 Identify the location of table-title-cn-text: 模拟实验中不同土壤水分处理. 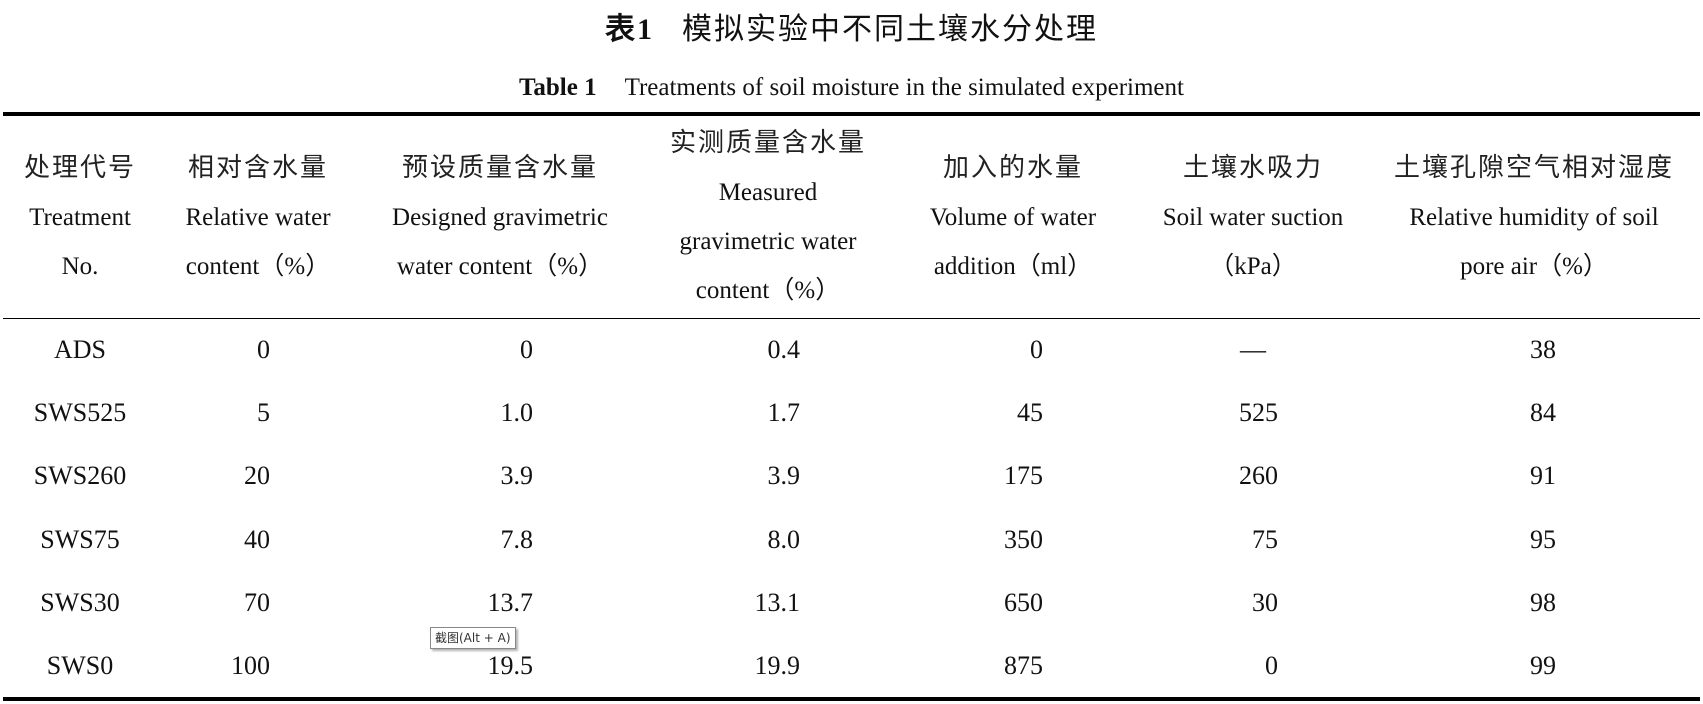
(890, 29).